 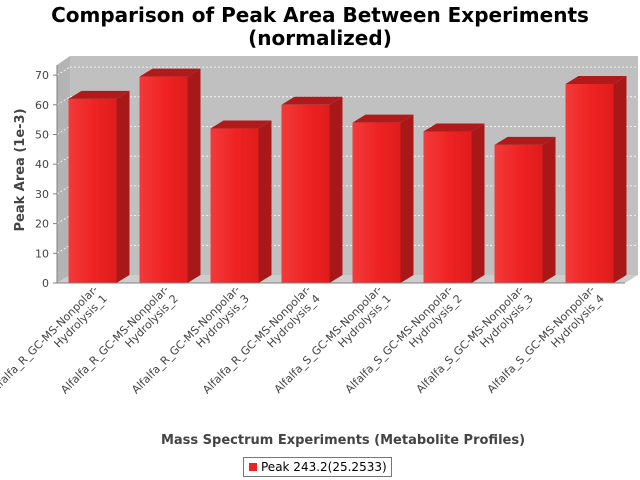 I want to click on y-tick-label-5: 50, so click(x=42, y=135).